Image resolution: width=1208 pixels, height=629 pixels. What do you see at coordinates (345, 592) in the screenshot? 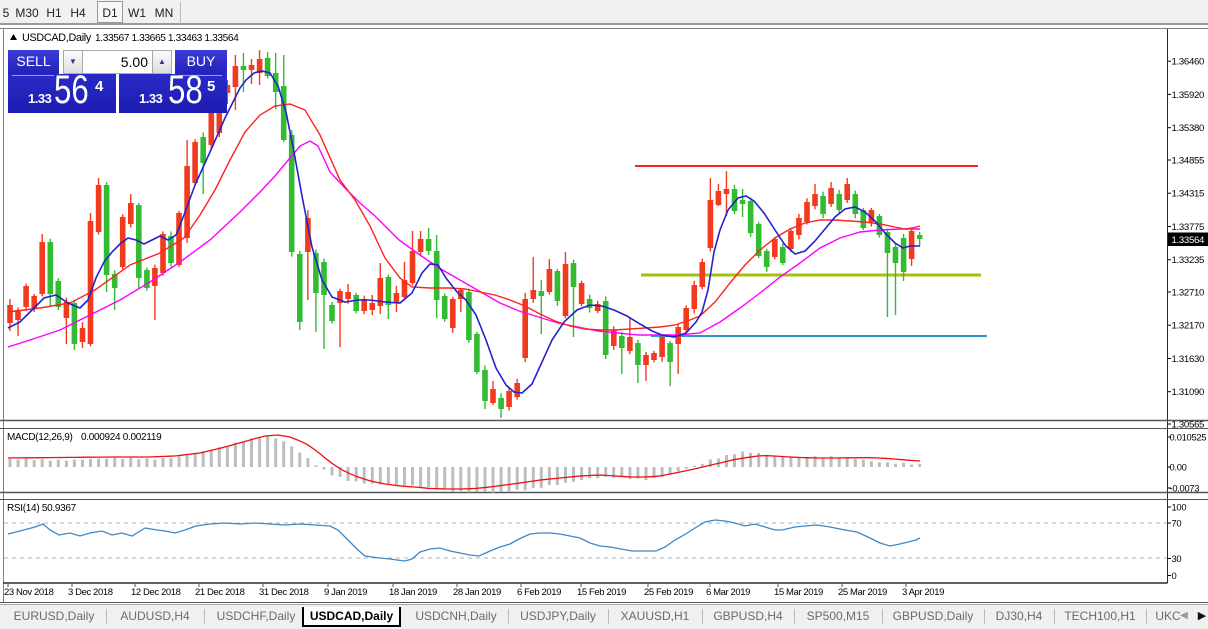
I see `svg-text: 9 Jan 2019` at bounding box center [345, 592].